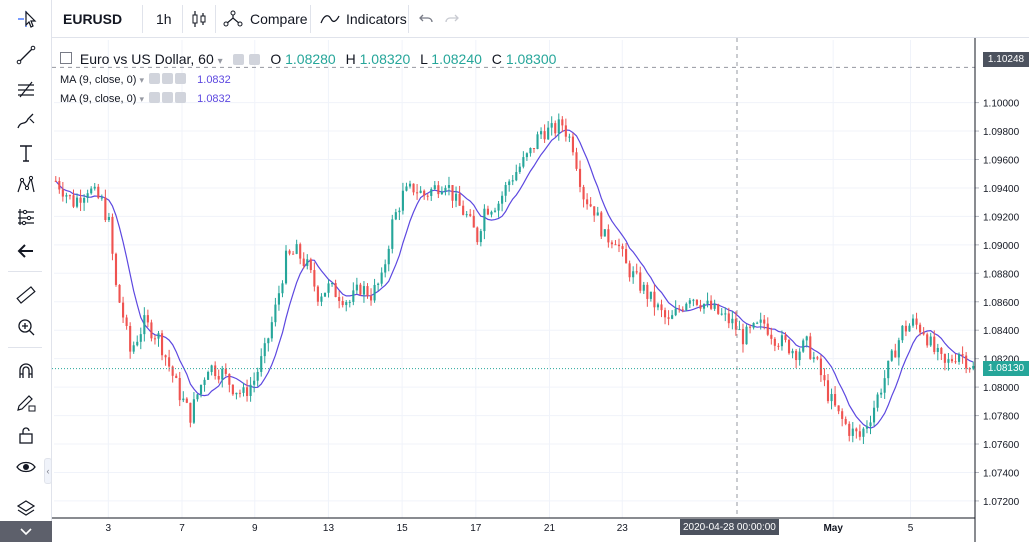  I want to click on prediction-icon, so click(26, 217).